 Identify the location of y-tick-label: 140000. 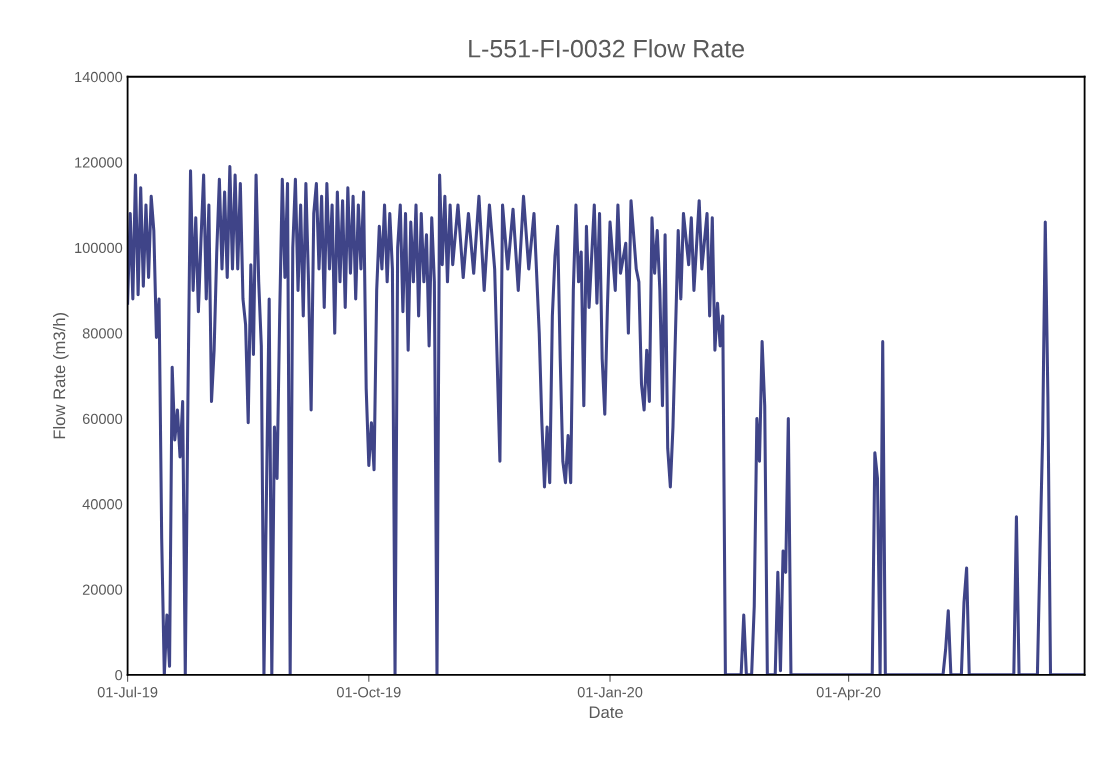
(99, 77).